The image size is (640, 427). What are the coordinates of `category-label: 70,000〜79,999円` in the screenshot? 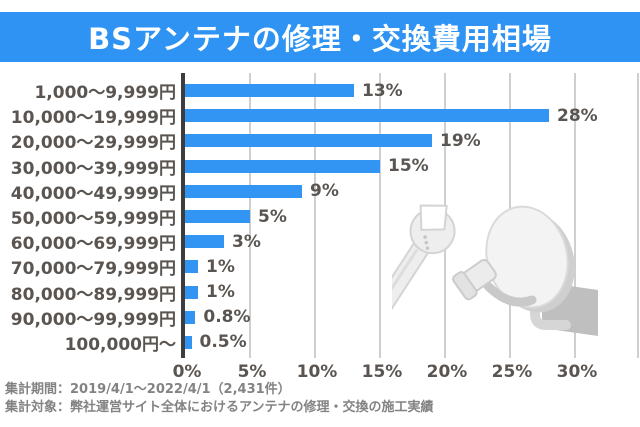 It's located at (93, 269).